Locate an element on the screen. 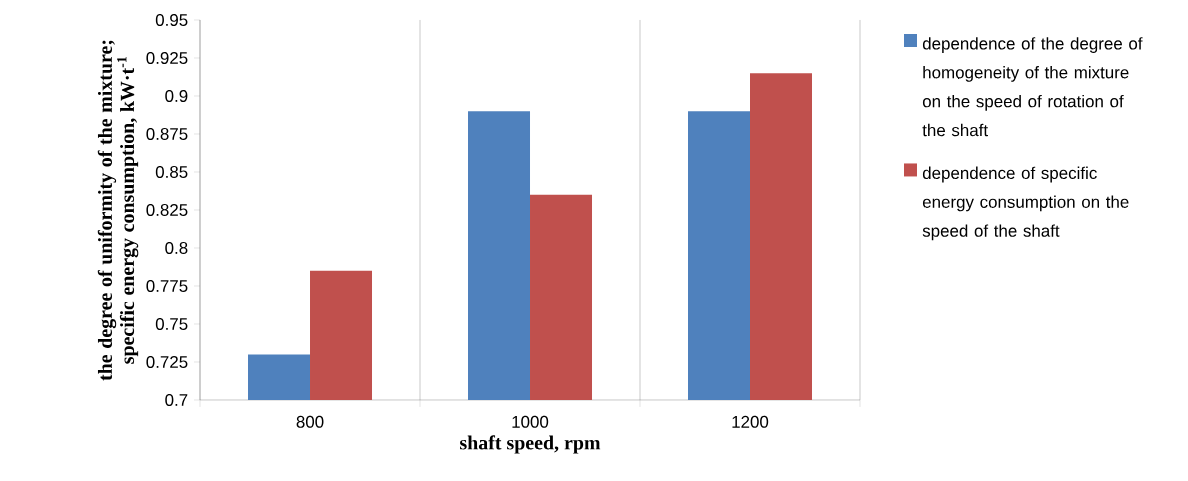 The height and width of the screenshot is (481, 1188). x-tick-label: 800 is located at coordinates (310, 421).